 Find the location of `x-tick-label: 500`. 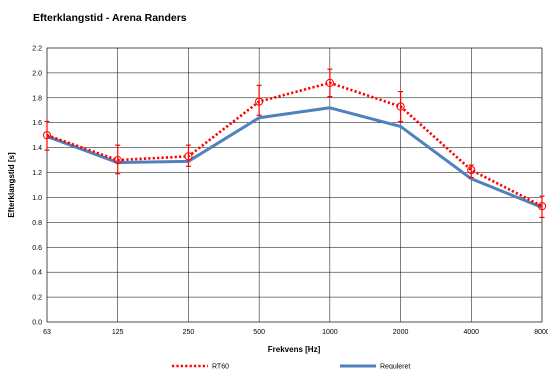

x-tick-label: 500 is located at coordinates (259, 332).